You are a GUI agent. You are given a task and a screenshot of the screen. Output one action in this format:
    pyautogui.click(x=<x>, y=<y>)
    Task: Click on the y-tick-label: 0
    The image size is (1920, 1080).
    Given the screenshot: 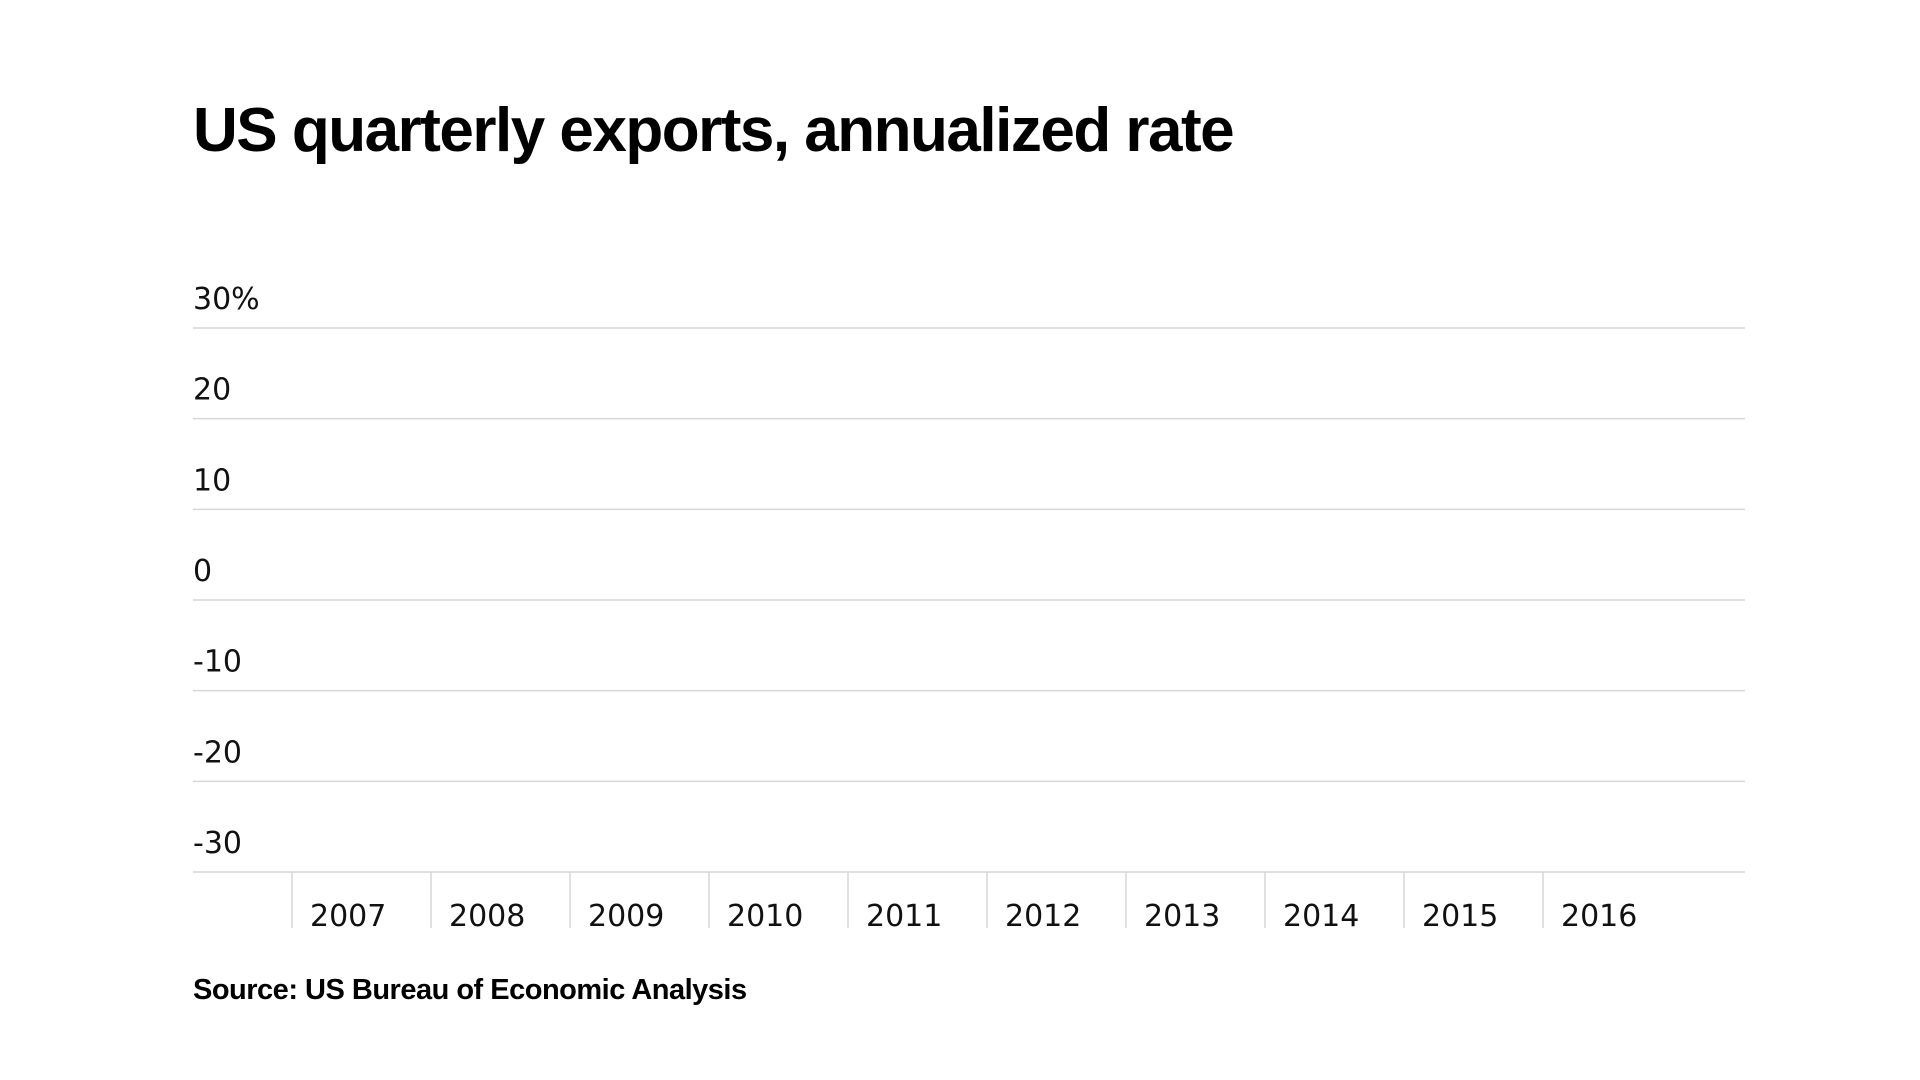 What is the action you would take?
    pyautogui.click(x=202, y=571)
    